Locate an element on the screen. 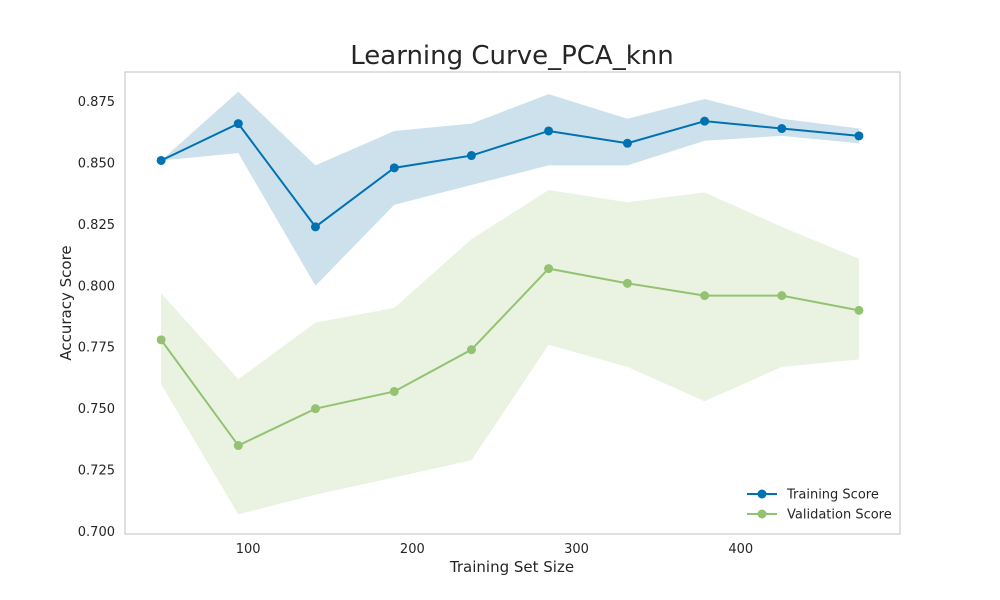  y-tick-label: 0.800 is located at coordinates (96, 286).